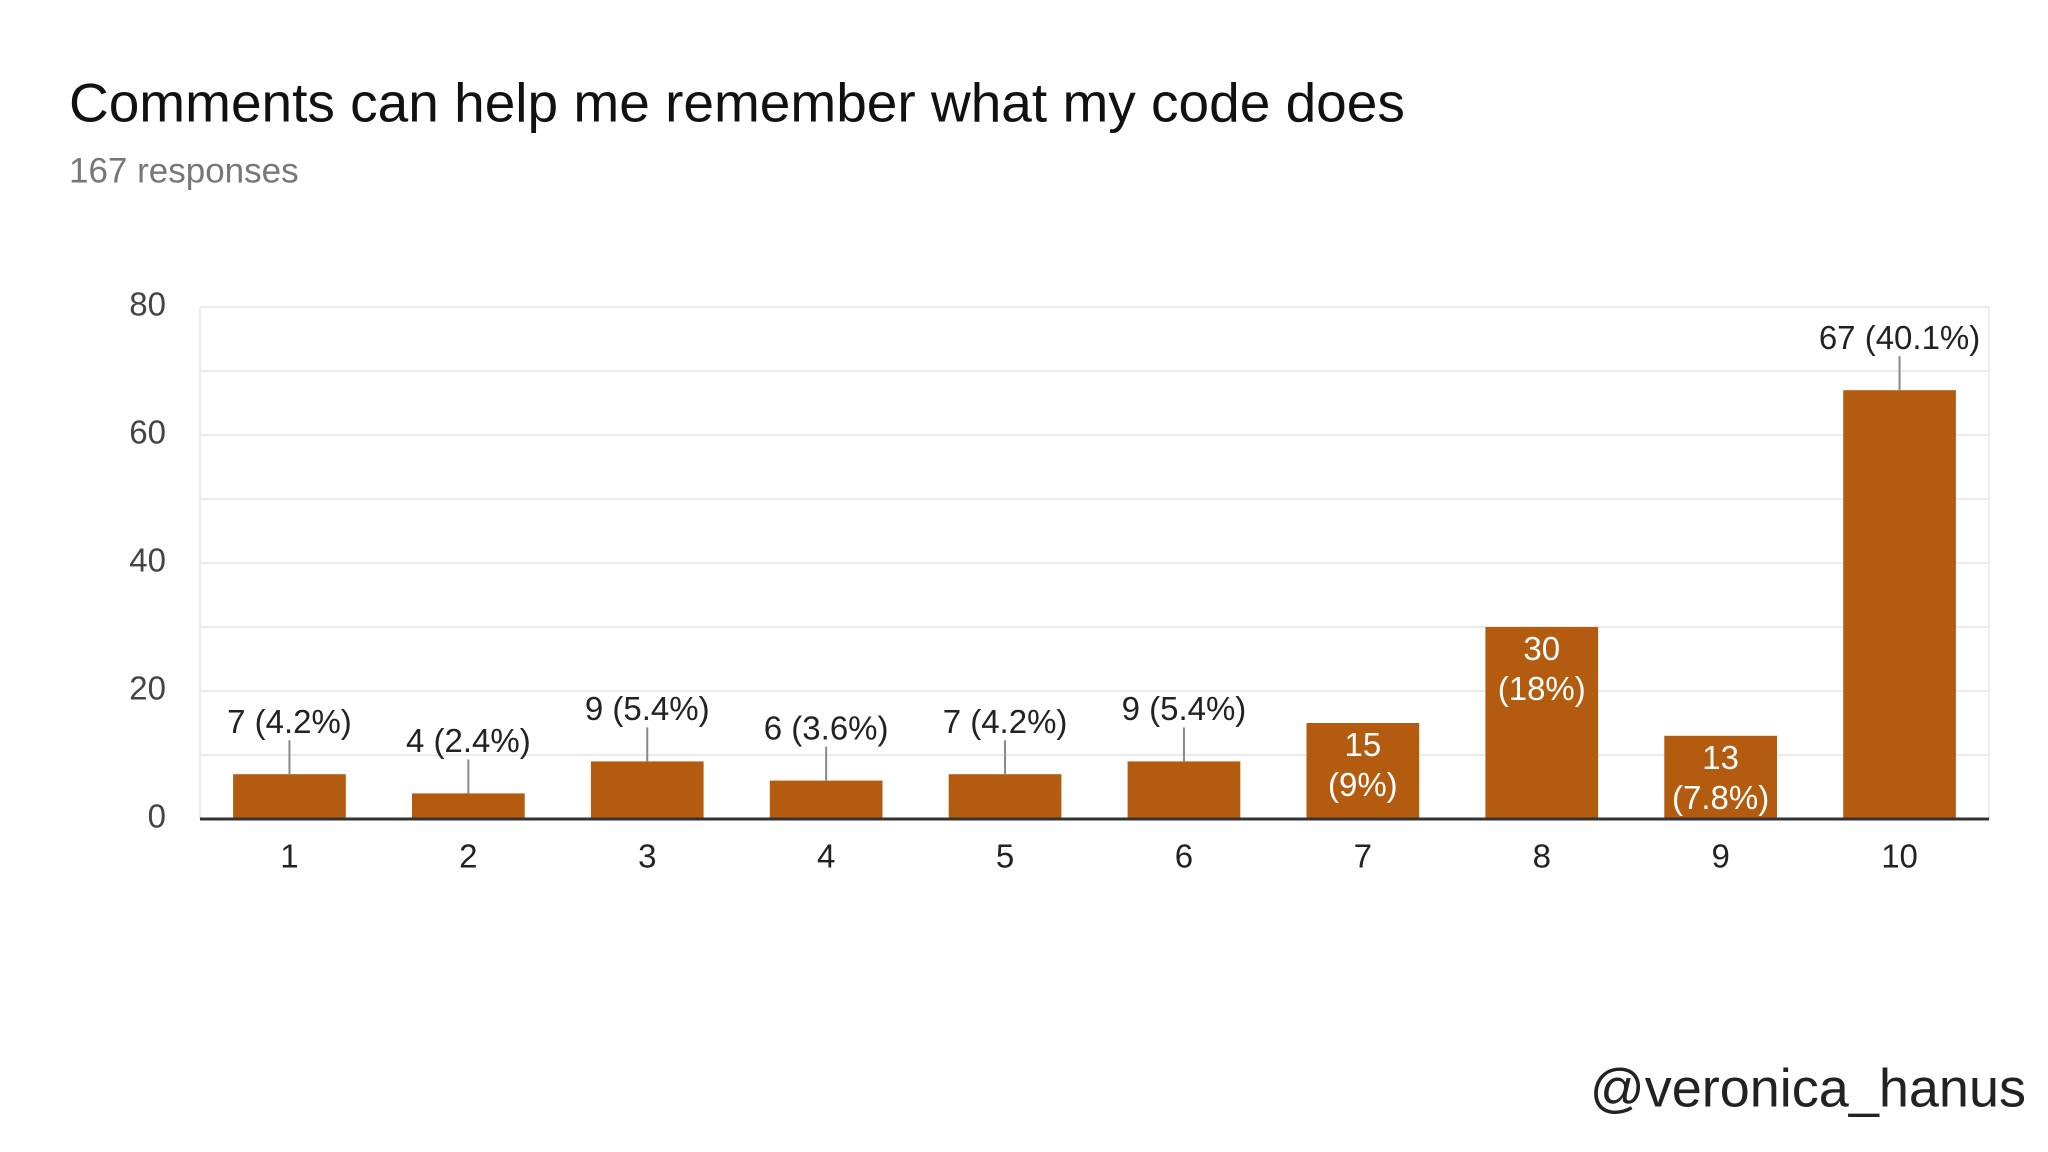  I want to click on y-tick-label: 60, so click(147, 432).